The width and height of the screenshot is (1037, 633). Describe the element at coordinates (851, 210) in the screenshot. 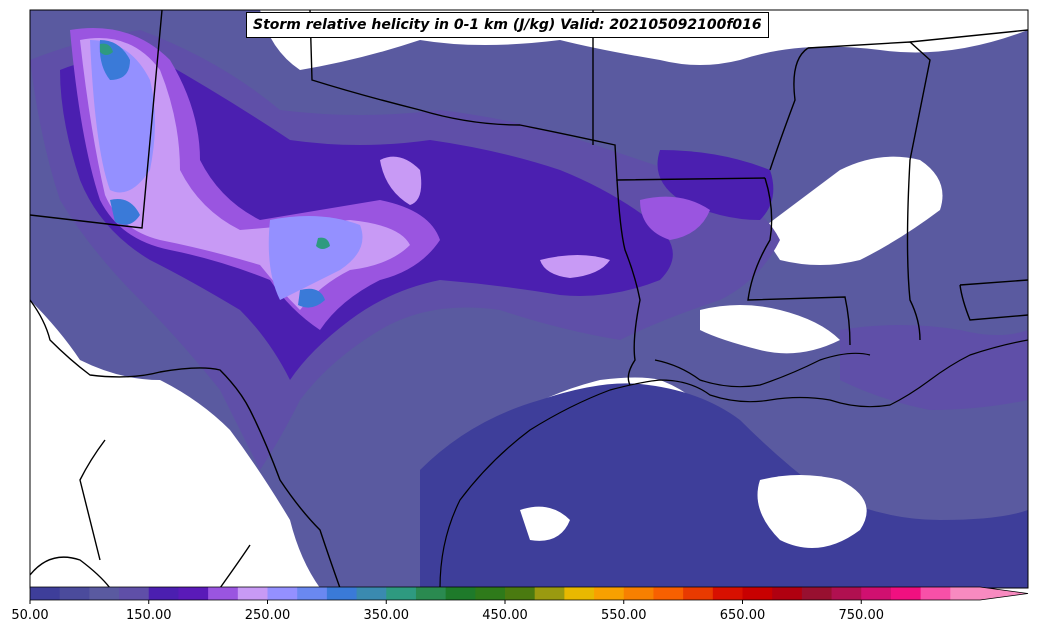

I see `white-region-east` at that location.